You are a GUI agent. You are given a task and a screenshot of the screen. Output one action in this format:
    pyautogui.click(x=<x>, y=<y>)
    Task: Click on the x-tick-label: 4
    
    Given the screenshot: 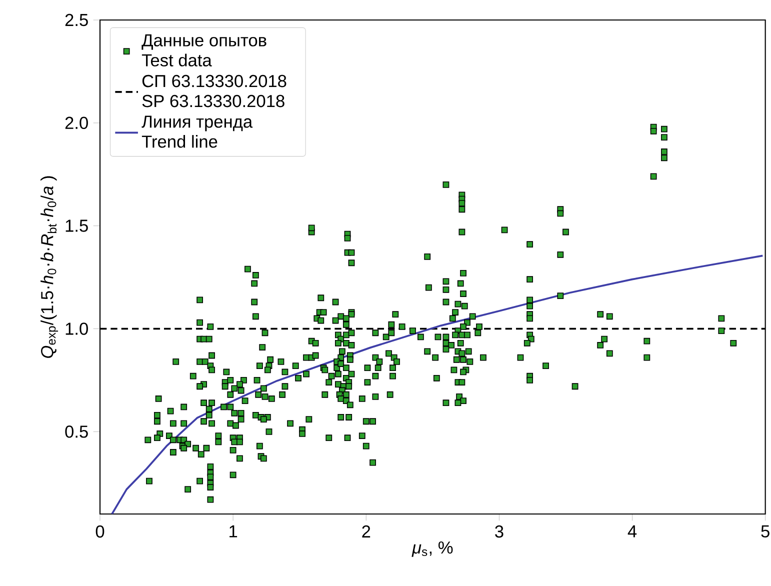 What is the action you would take?
    pyautogui.click(x=632, y=531)
    